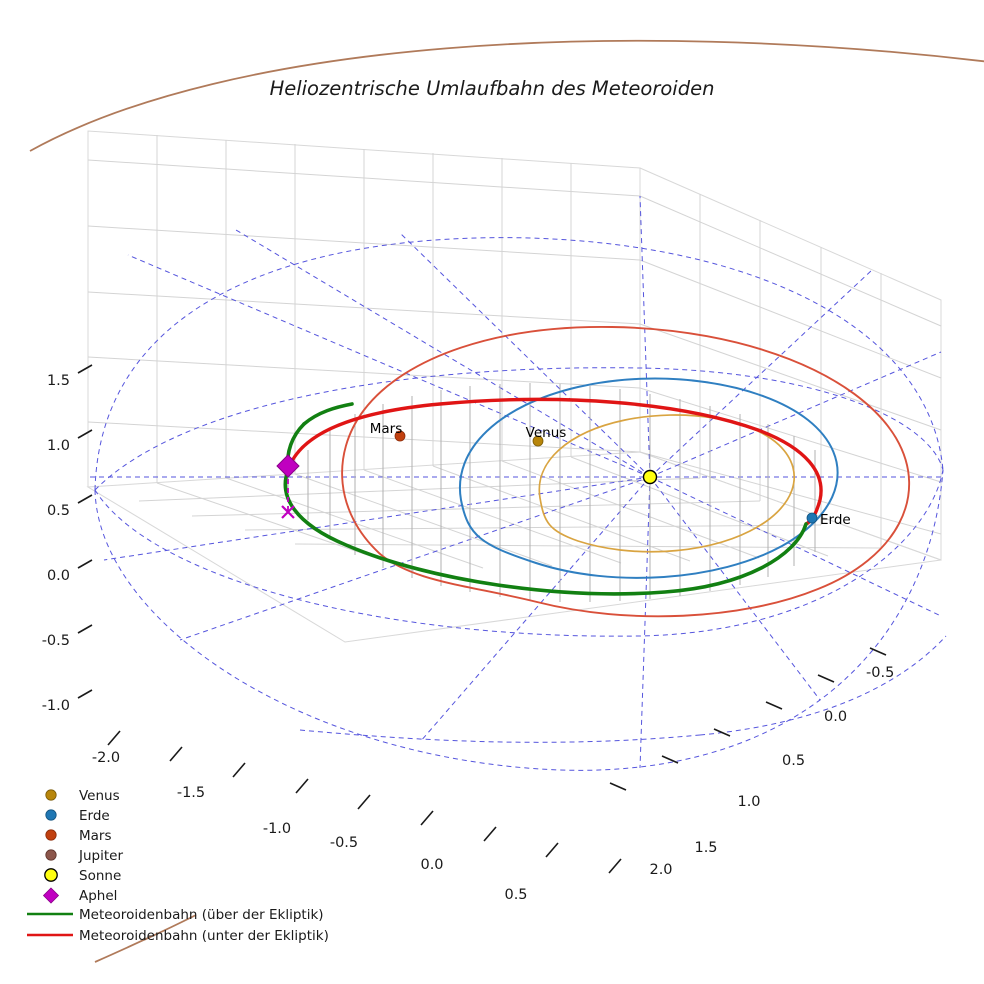  I want to click on legend-marker-aphel, so click(51, 895).